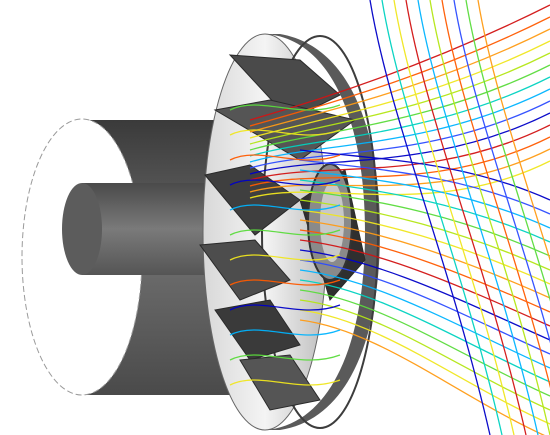 The height and width of the screenshot is (435, 550). I want to click on shaft-body, so click(148, 229).